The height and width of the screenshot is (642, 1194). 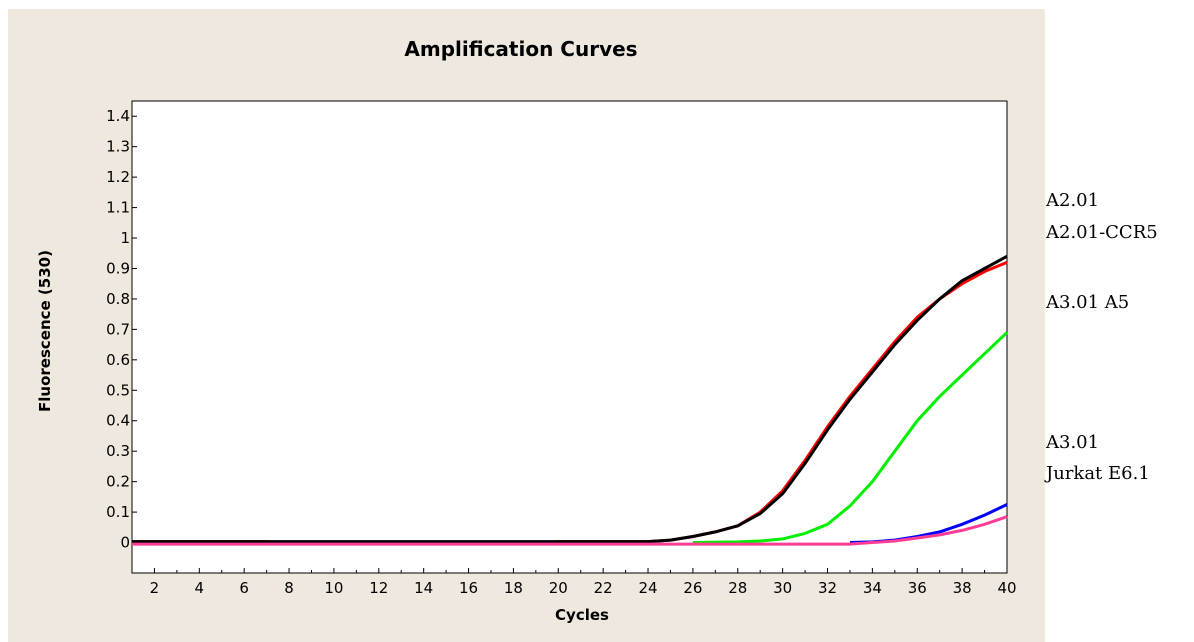 I want to click on y-tick-label: 0, so click(x=125, y=543).